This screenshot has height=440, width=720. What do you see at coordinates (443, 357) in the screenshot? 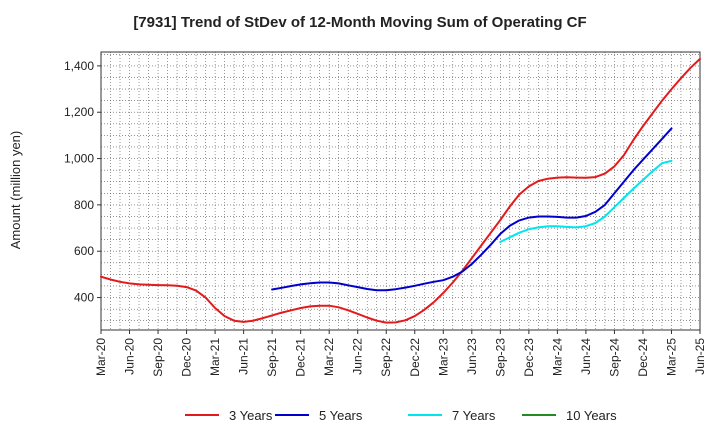
I see `x-tick-label: Mar-23` at bounding box center [443, 357].